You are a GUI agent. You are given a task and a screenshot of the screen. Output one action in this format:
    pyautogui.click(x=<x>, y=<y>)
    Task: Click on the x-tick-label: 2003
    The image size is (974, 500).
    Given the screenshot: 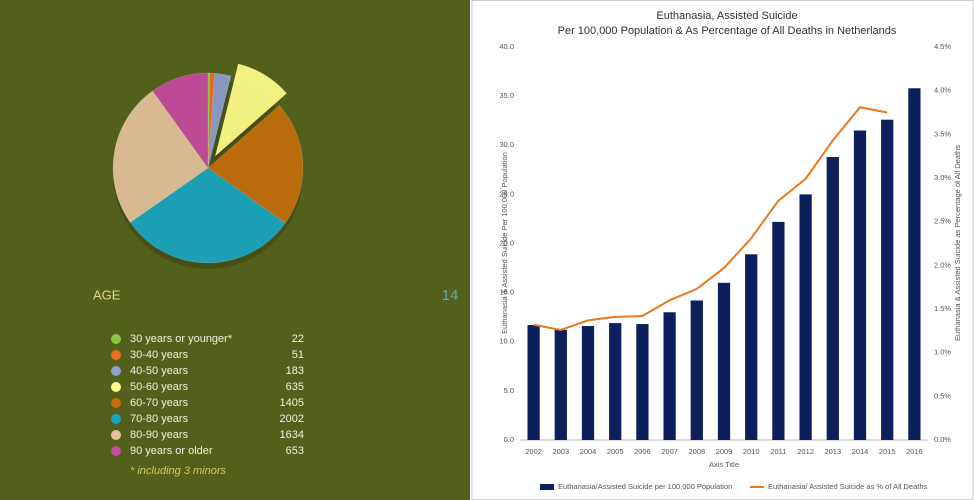 What is the action you would take?
    pyautogui.click(x=560, y=451)
    